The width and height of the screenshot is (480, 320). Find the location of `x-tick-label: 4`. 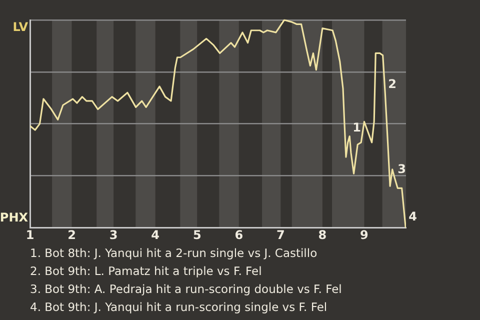

x-tick-label: 4 is located at coordinates (155, 235).